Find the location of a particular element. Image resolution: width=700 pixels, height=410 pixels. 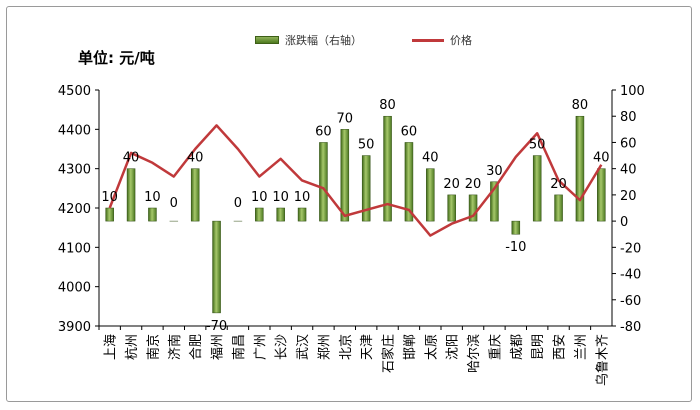

y-left-tick-label: 4300 is located at coordinates (74, 170).